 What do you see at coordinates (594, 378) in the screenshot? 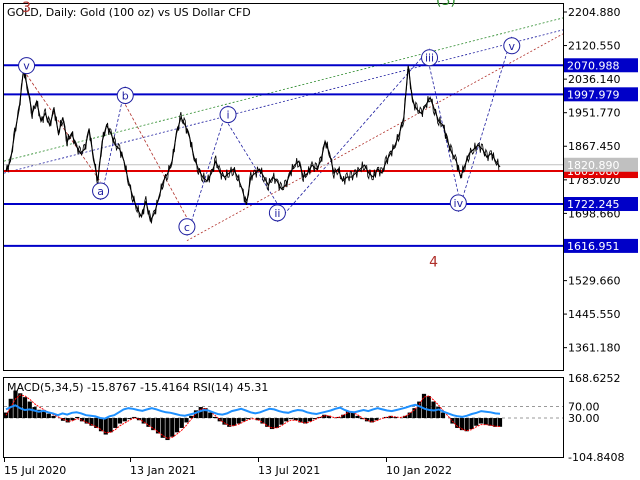
I see `indicator-tick-label: 168.6252` at bounding box center [594, 378].